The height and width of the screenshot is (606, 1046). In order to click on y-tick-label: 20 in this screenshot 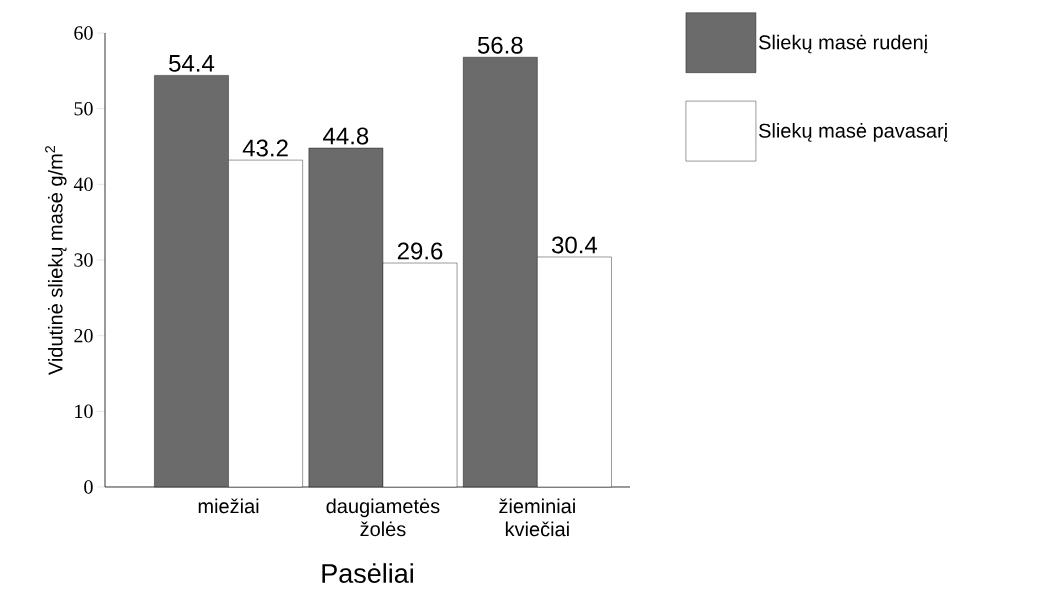, I will do `click(83, 335)`.